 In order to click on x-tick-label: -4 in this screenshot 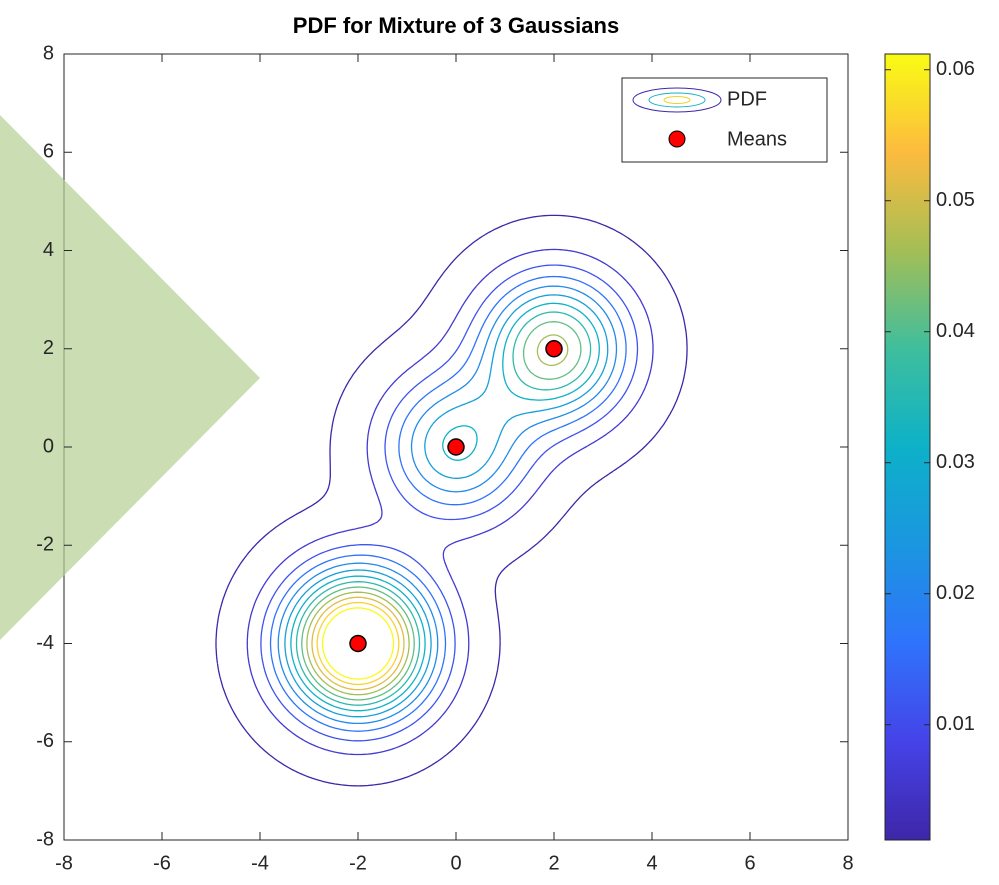, I will do `click(260, 863)`.